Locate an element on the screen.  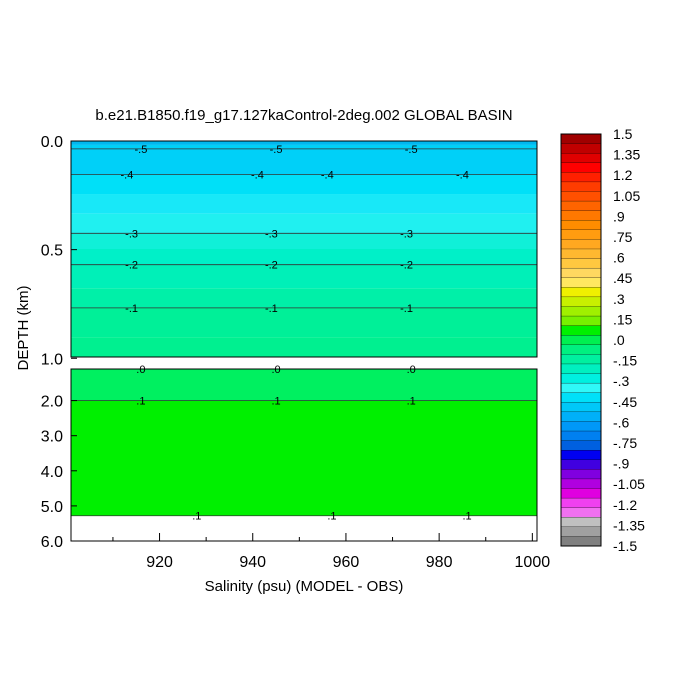
upper-contour-label-0-1: -.5 is located at coordinates (276, 150).